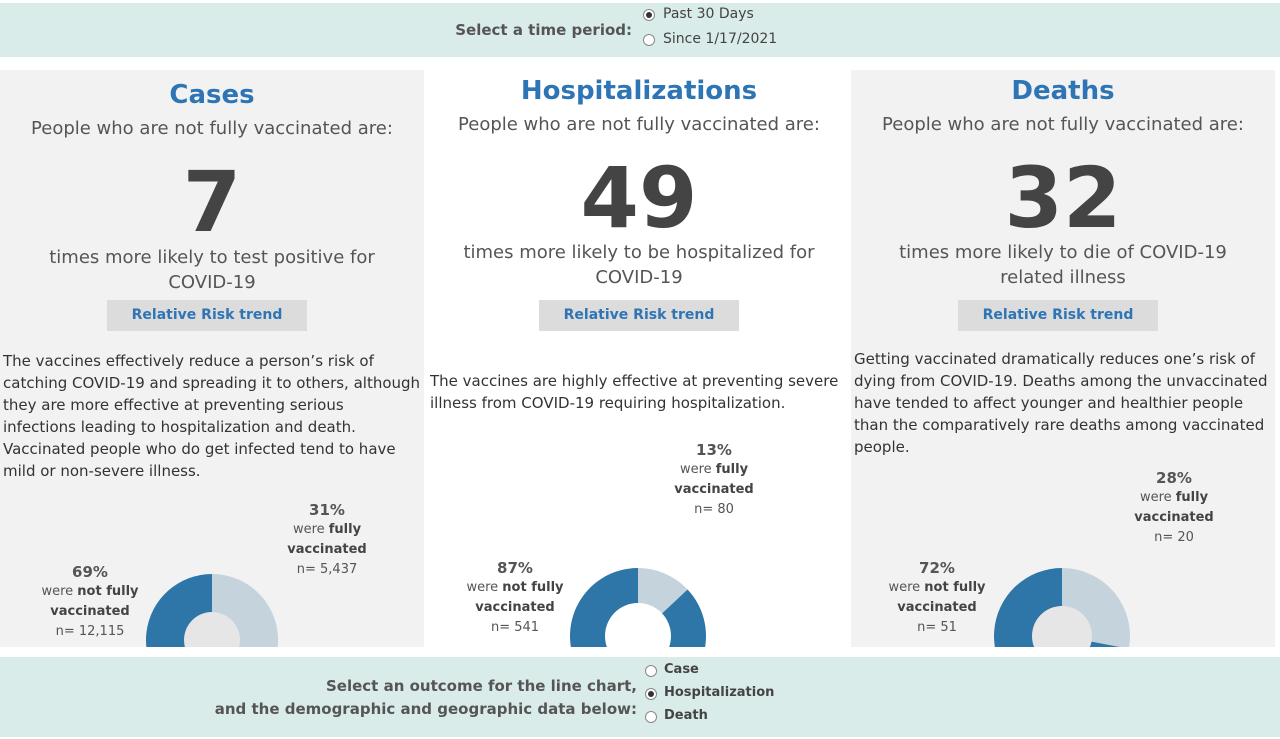  Describe the element at coordinates (90, 572) in the screenshot. I see `percent-label: 69%` at that location.